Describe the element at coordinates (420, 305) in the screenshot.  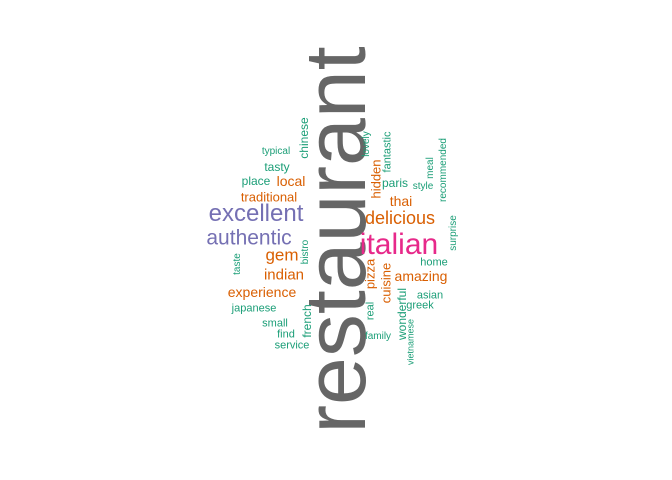
I see `word-greek: greek` at that location.